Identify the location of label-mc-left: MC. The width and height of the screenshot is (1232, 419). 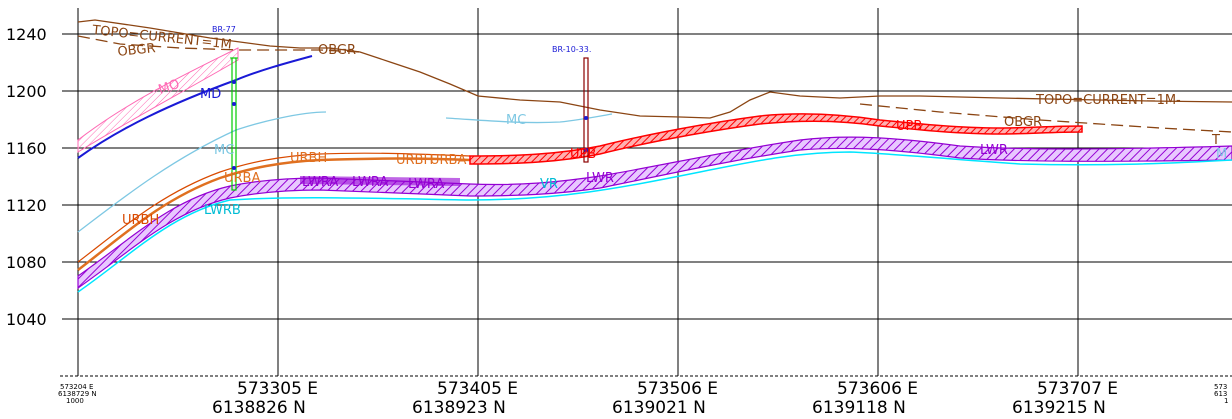
(224, 150).